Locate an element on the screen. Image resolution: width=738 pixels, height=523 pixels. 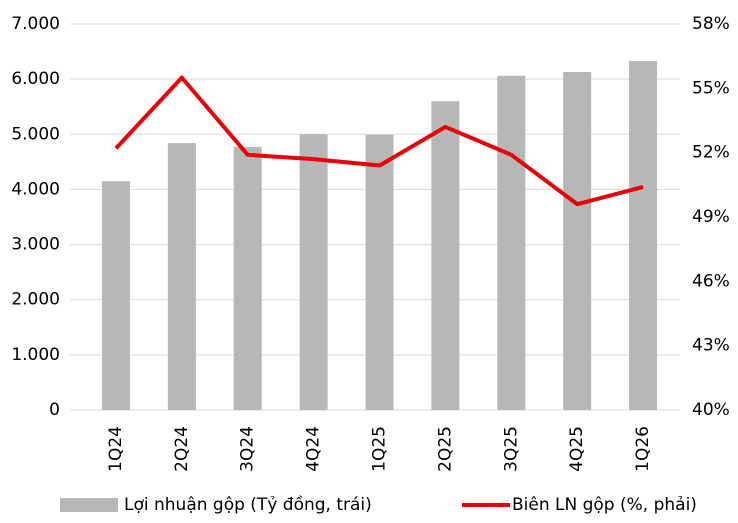
x-tick-label: 1Q26 is located at coordinates (643, 449).